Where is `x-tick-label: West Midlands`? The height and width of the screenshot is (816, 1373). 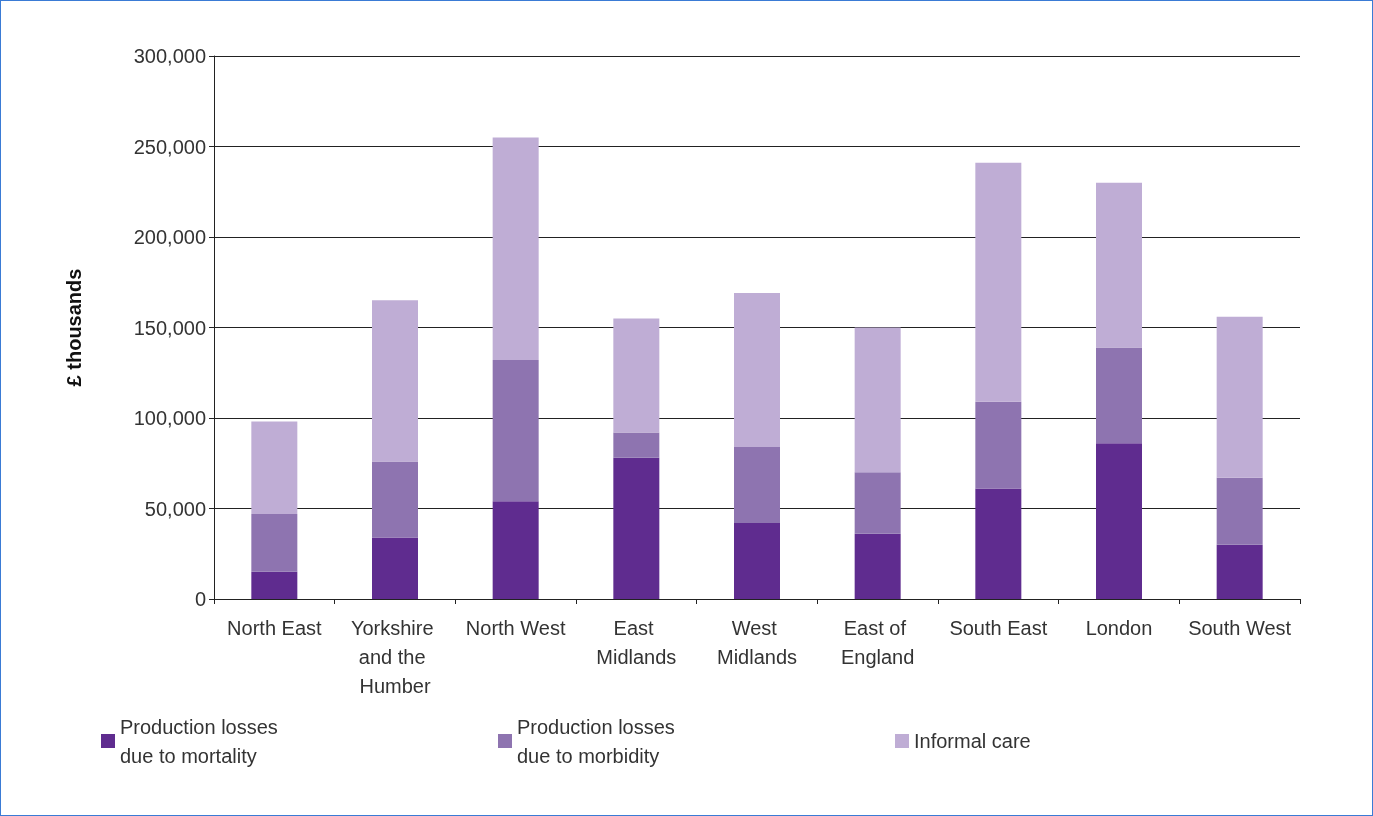
x-tick-label: West Midlands is located at coordinates (757, 642).